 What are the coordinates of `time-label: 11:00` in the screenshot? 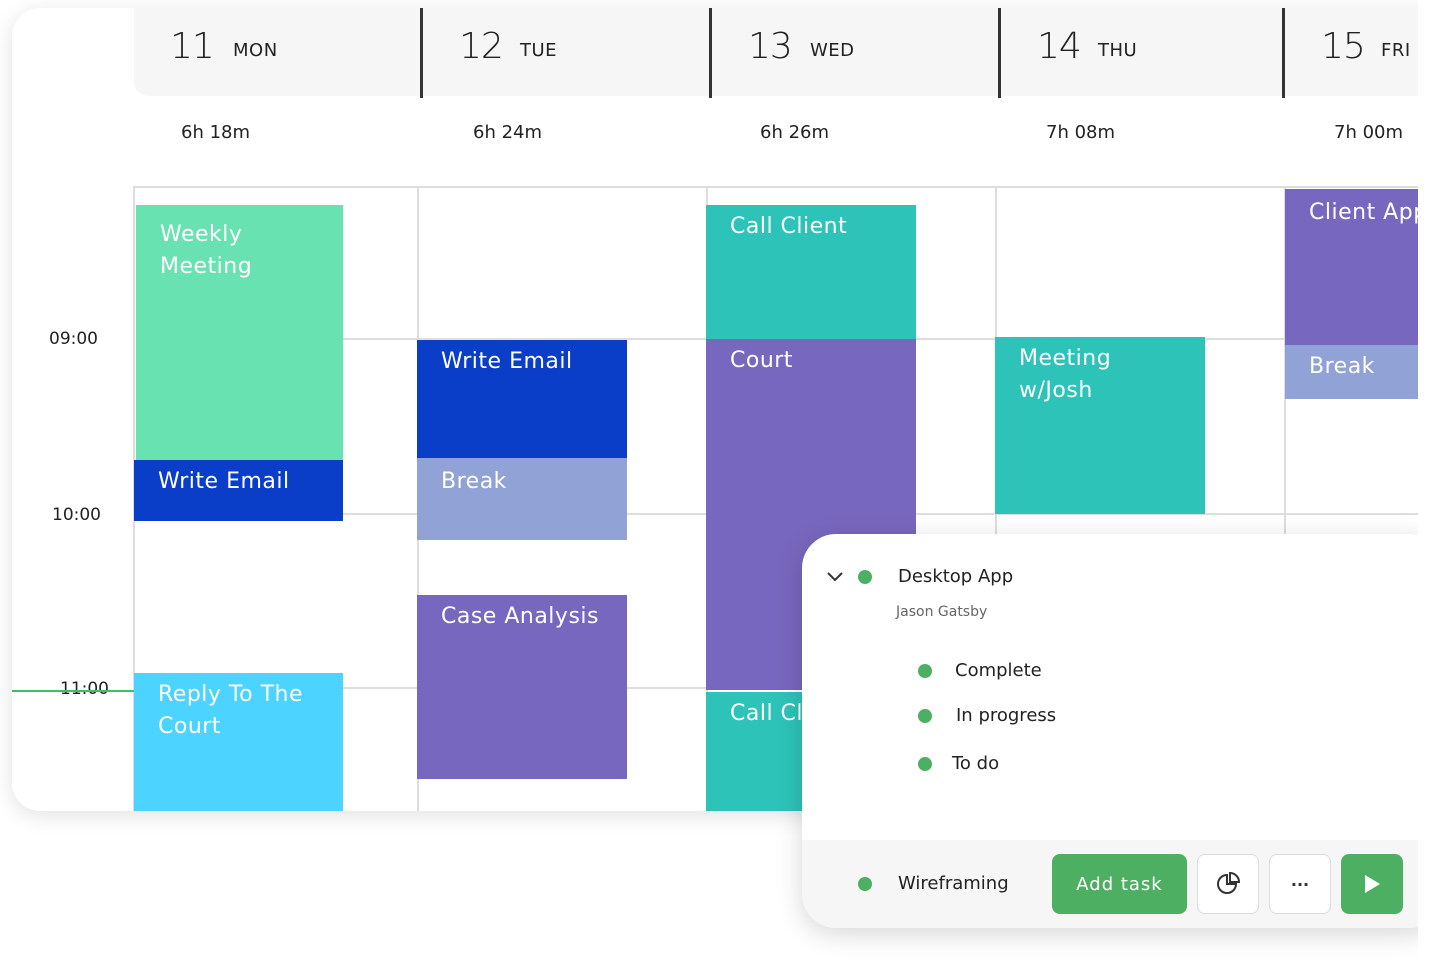 It's located at (84, 689).